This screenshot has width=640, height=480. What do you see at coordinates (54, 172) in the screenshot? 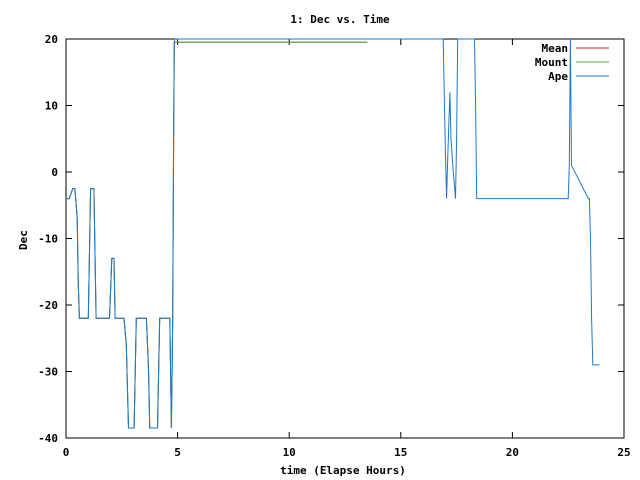
I see `y-tick-label: 0` at bounding box center [54, 172].